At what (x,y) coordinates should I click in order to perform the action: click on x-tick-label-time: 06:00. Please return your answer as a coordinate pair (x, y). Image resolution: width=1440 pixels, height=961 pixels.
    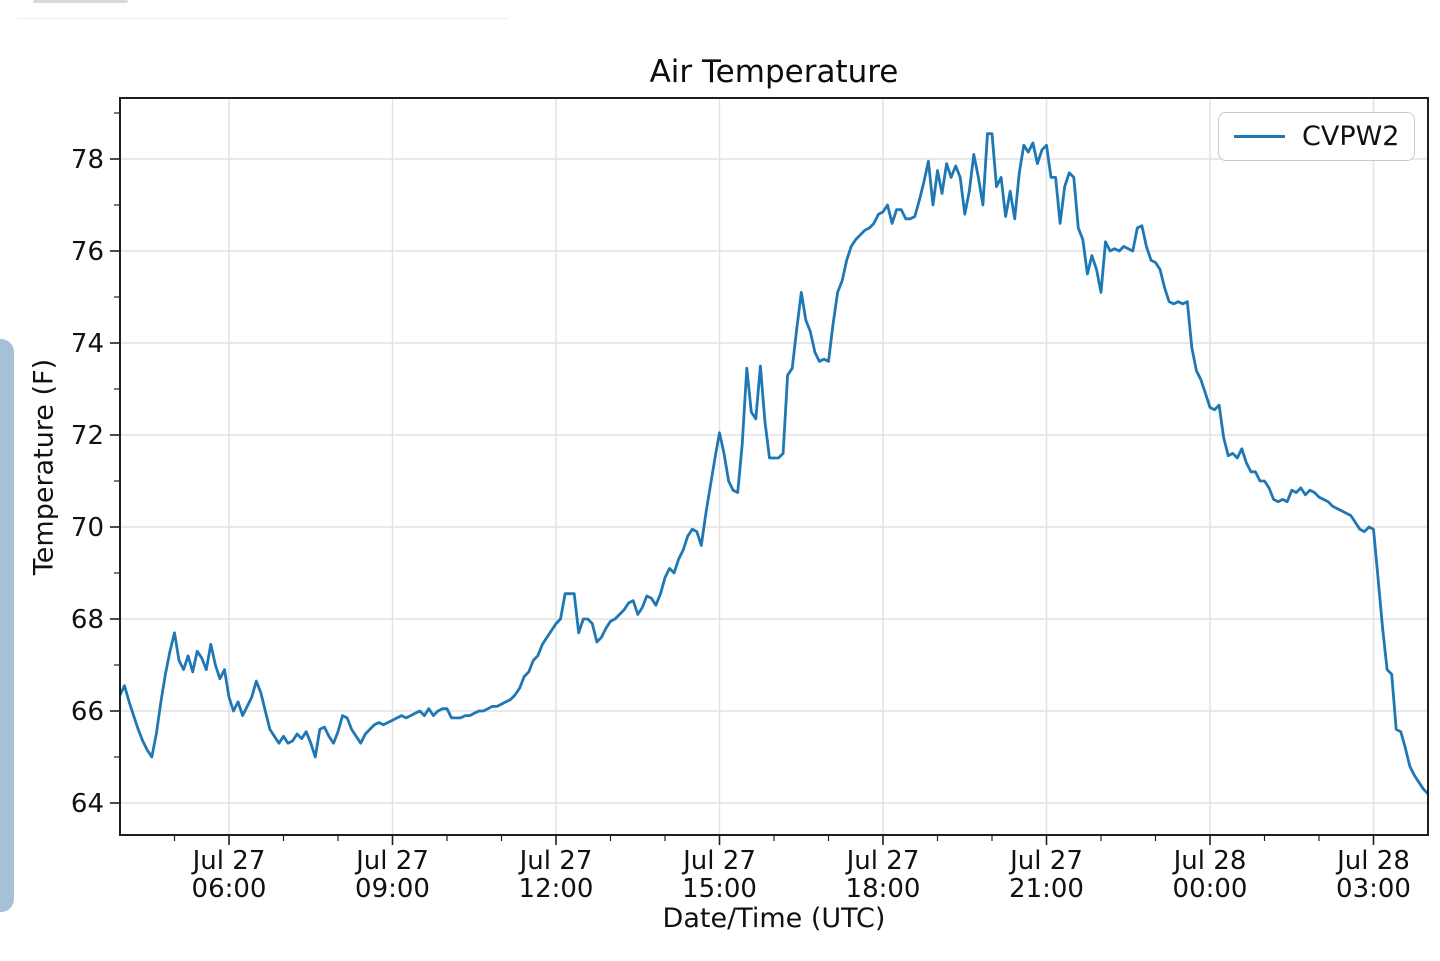
    Looking at the image, I should click on (229, 889).